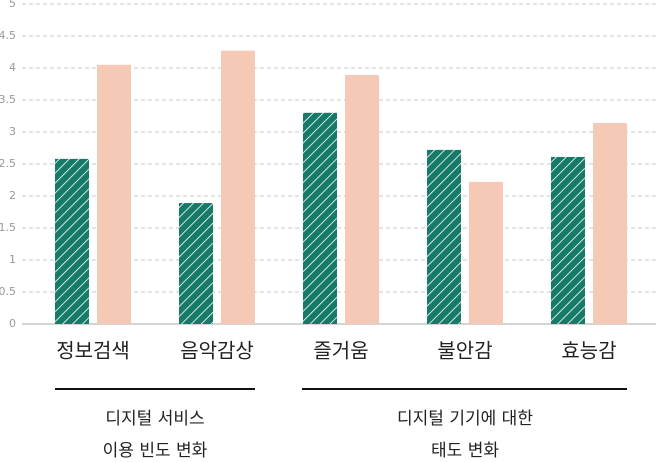 This screenshot has height=462, width=656. What do you see at coordinates (8, 163) in the screenshot?
I see `y-tick-label: 2.5` at bounding box center [8, 163].